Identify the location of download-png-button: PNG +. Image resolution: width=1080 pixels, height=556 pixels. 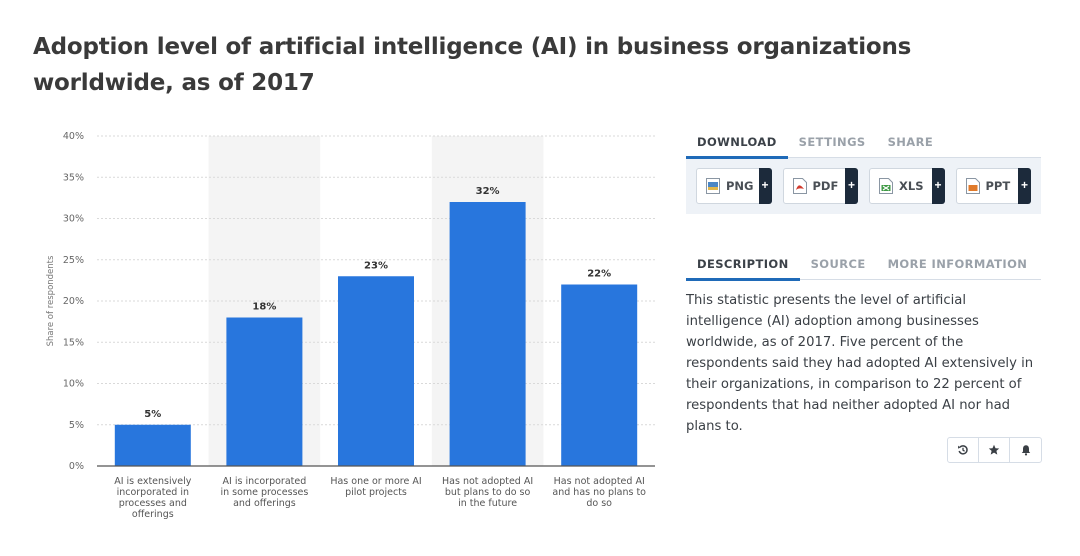
(734, 186).